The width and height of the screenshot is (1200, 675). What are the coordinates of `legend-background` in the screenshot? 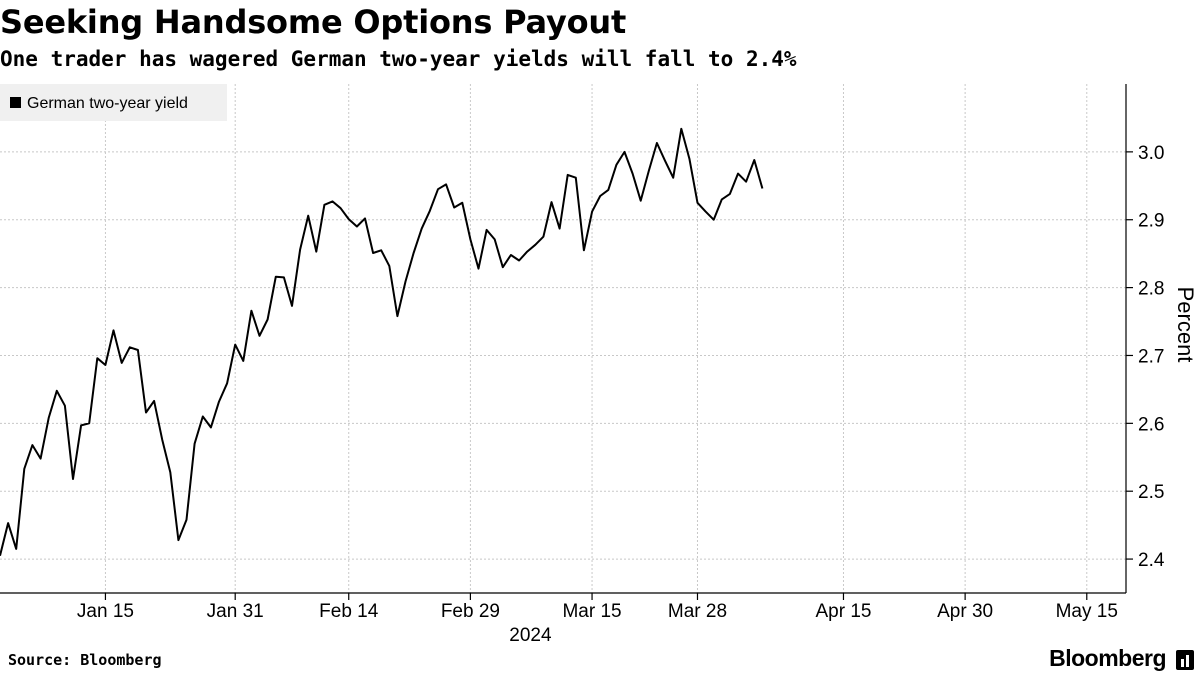 It's located at (113, 102).